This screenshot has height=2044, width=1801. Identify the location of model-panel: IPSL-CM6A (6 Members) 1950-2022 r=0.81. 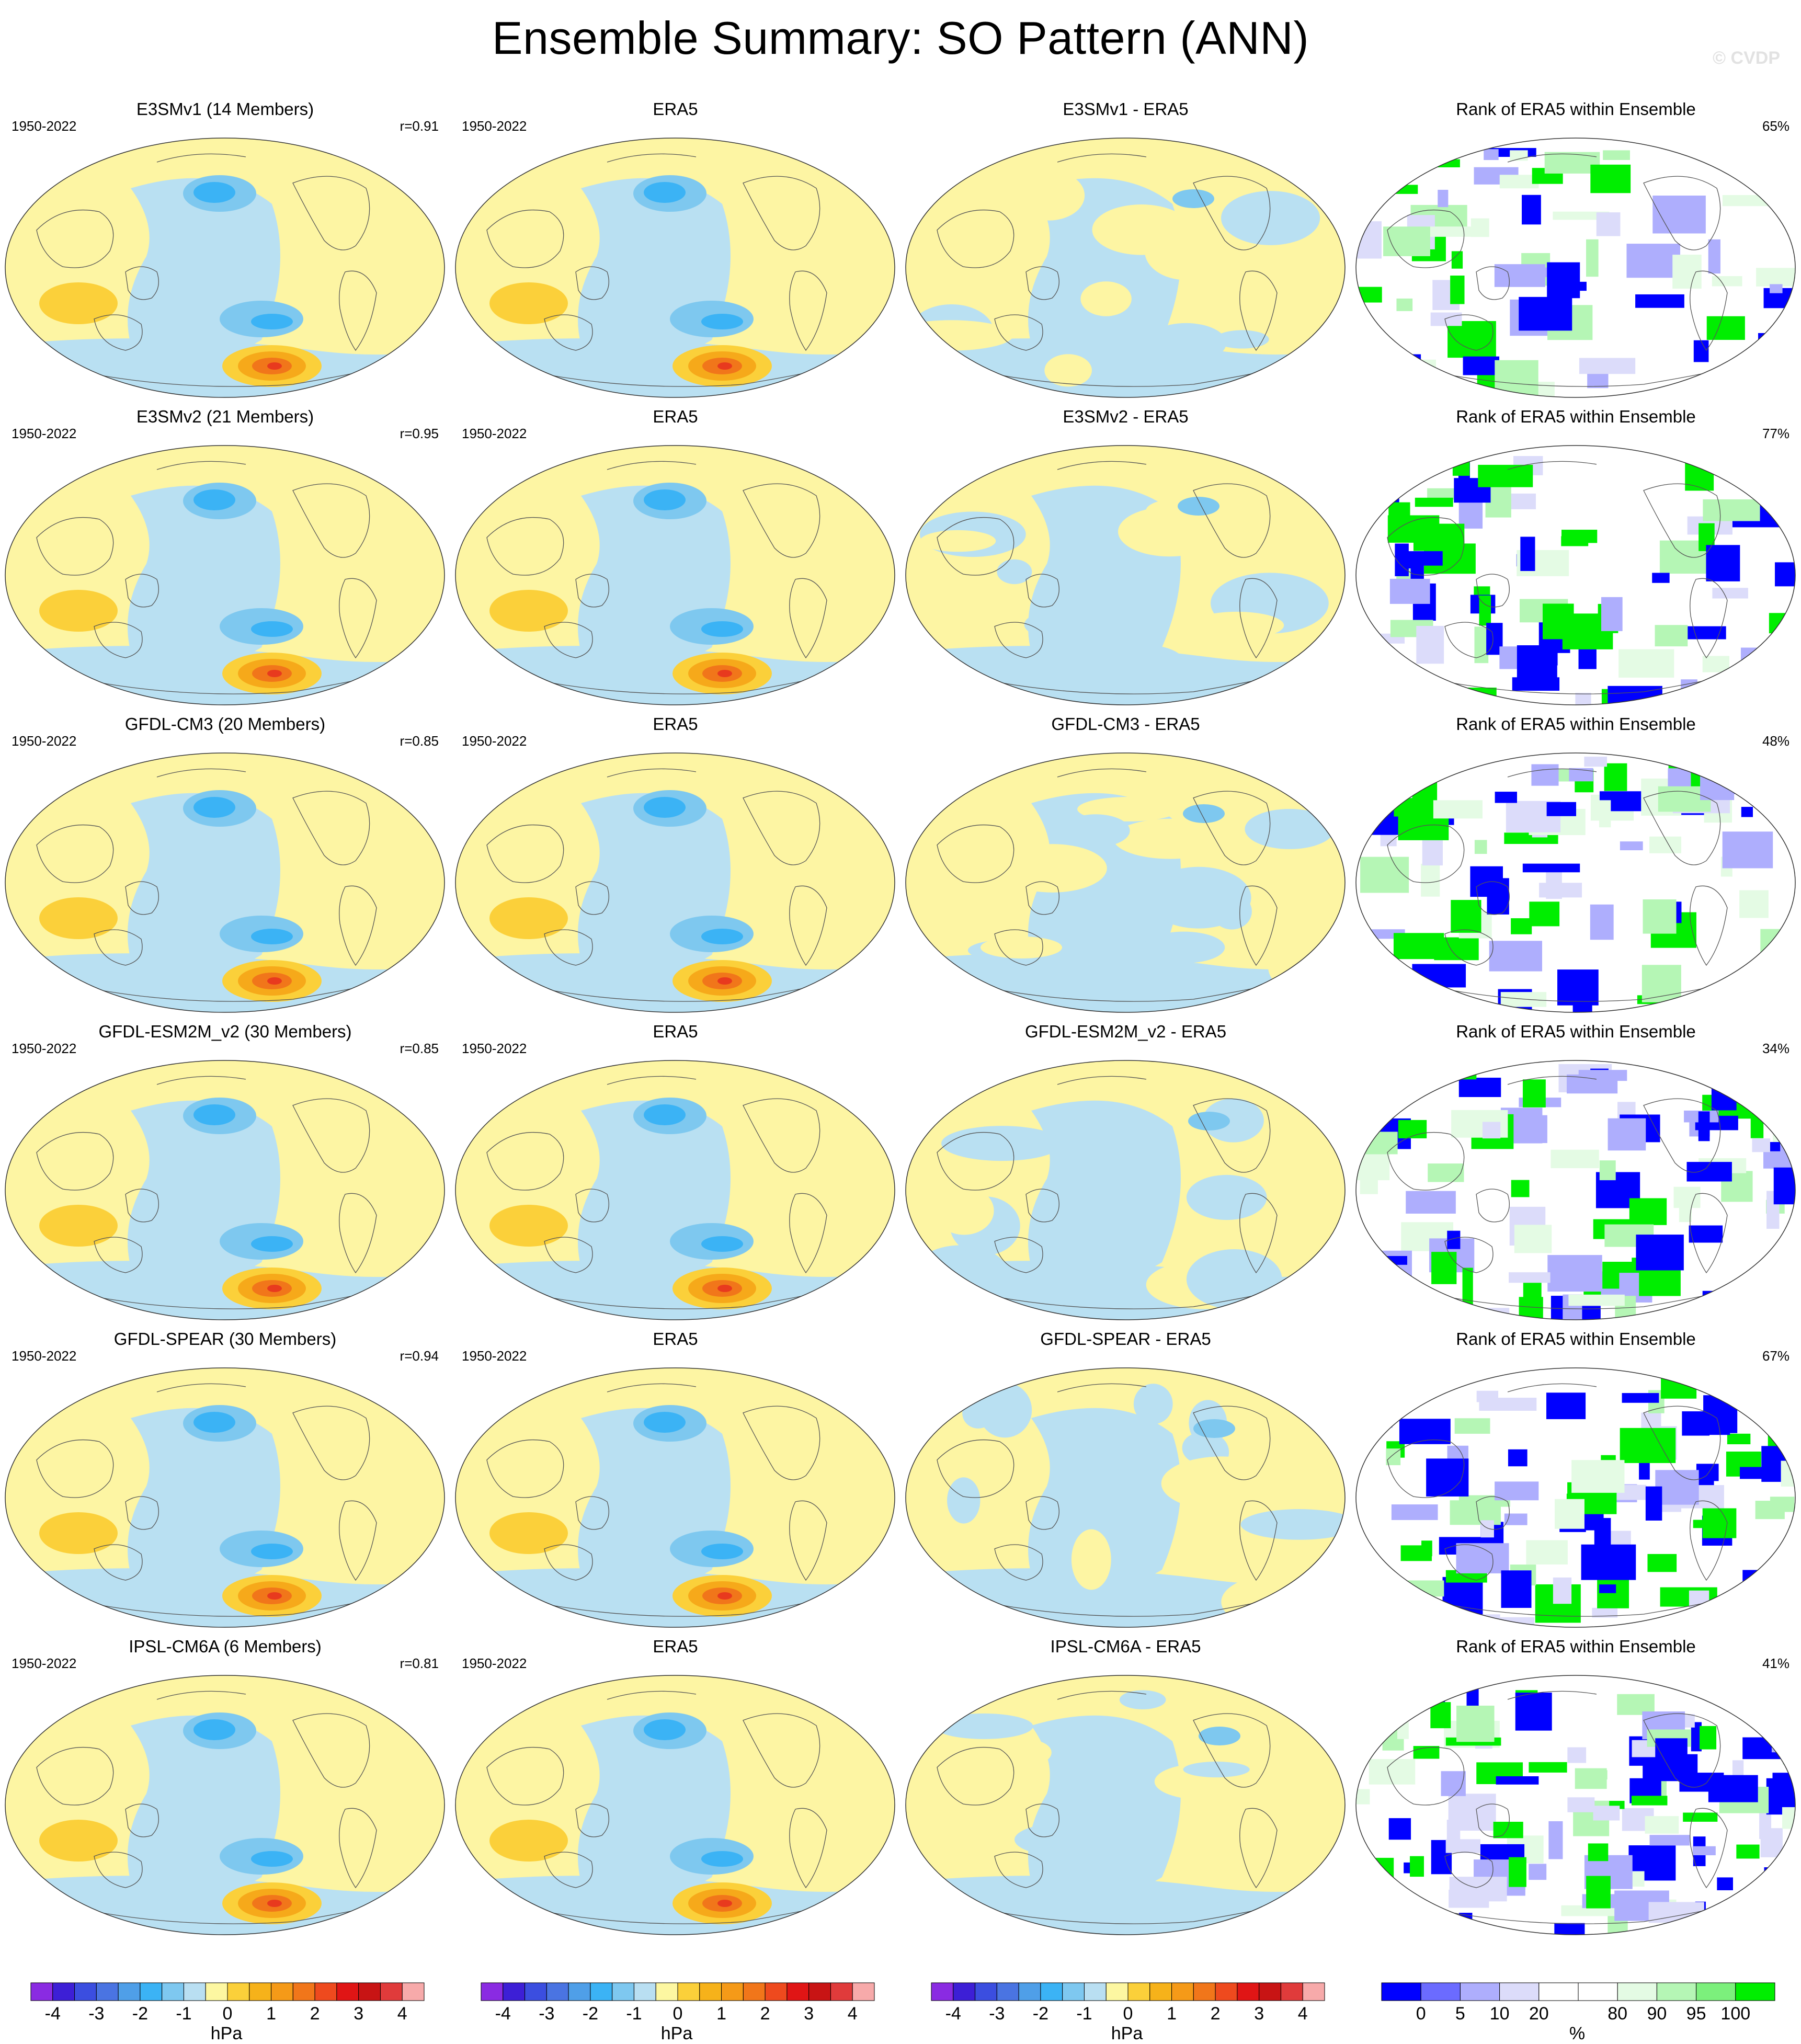
(225, 1791).